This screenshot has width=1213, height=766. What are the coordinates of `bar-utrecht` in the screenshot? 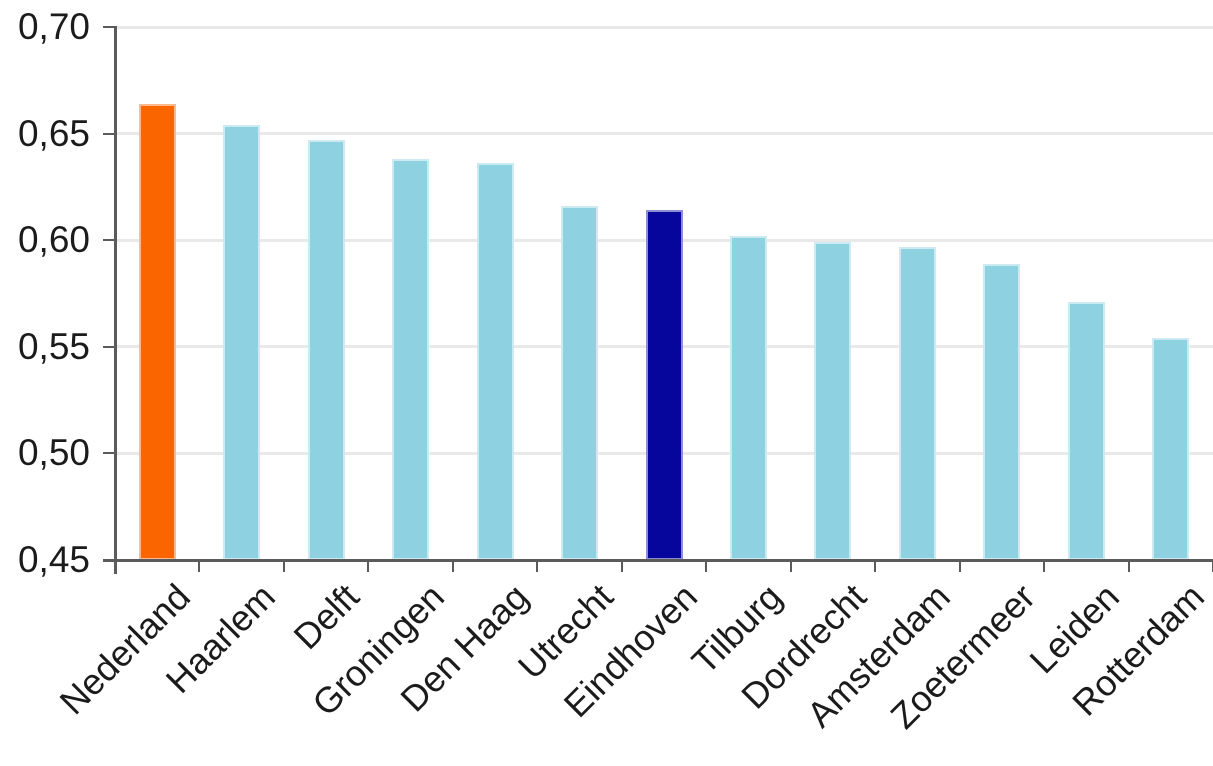 It's located at (580, 383).